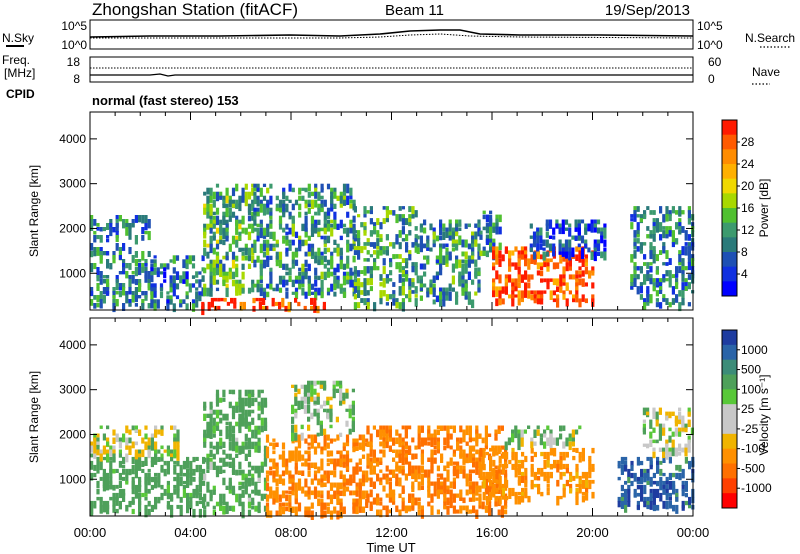 This screenshot has height=554, width=800. What do you see at coordinates (750, 429) in the screenshot?
I see `velocity-cbar-tick-label: -25` at bounding box center [750, 429].